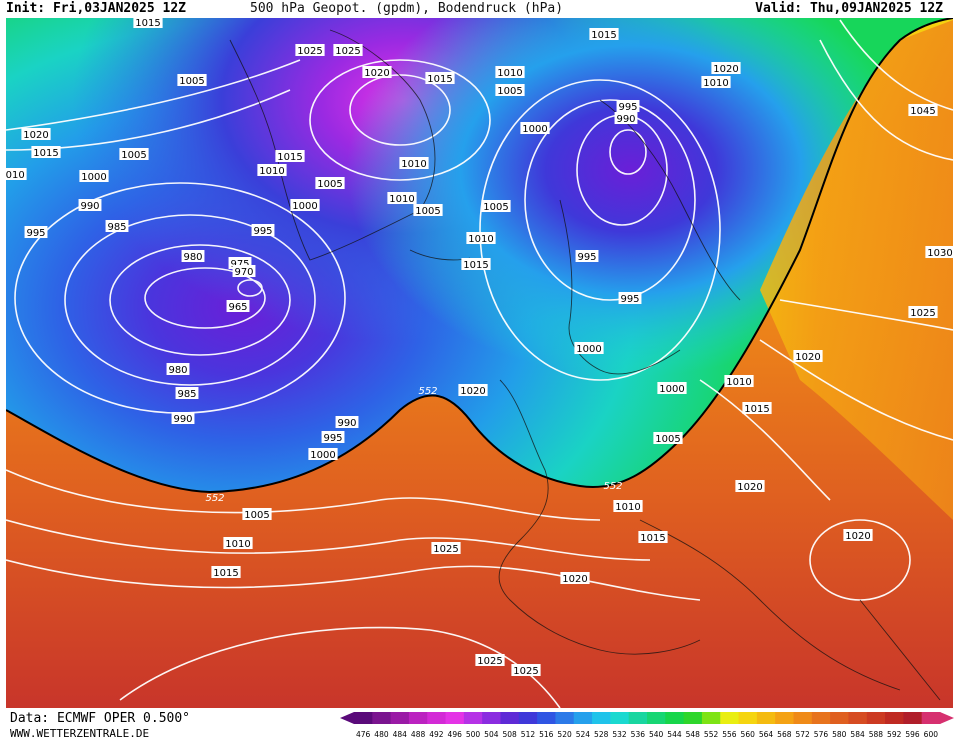  I want to click on colorbar-tick-label: 592, so click(894, 734).